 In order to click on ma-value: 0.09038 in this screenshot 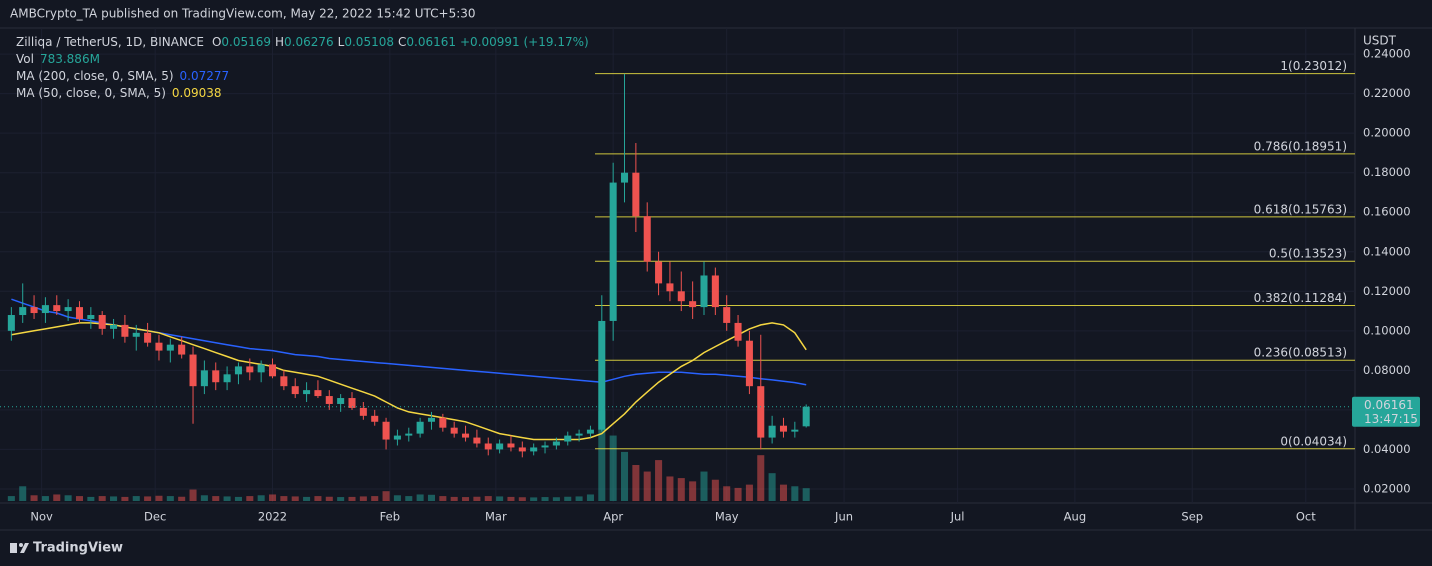, I will do `click(197, 93)`.